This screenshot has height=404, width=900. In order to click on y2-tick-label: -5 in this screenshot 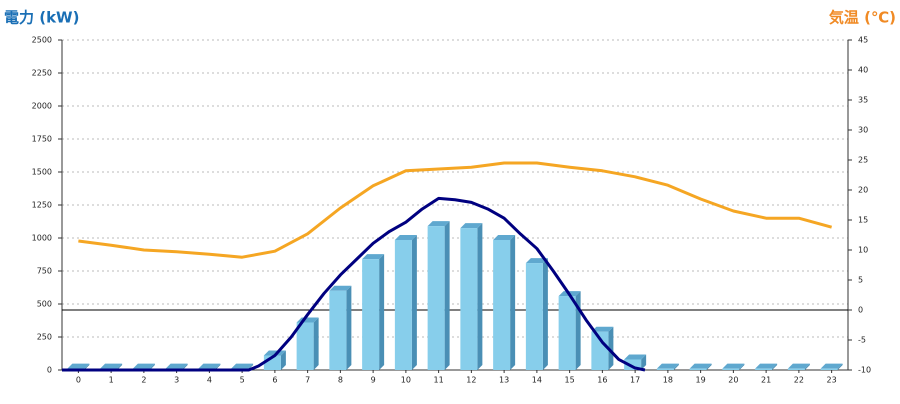, I will do `click(862, 340)`.